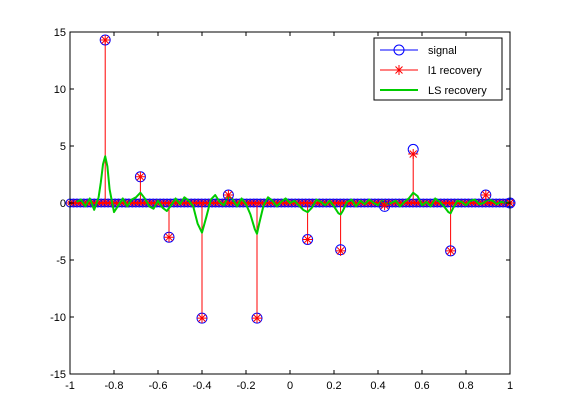  Describe the element at coordinates (60, 90) in the screenshot. I see `y-tick-label: 10` at that location.